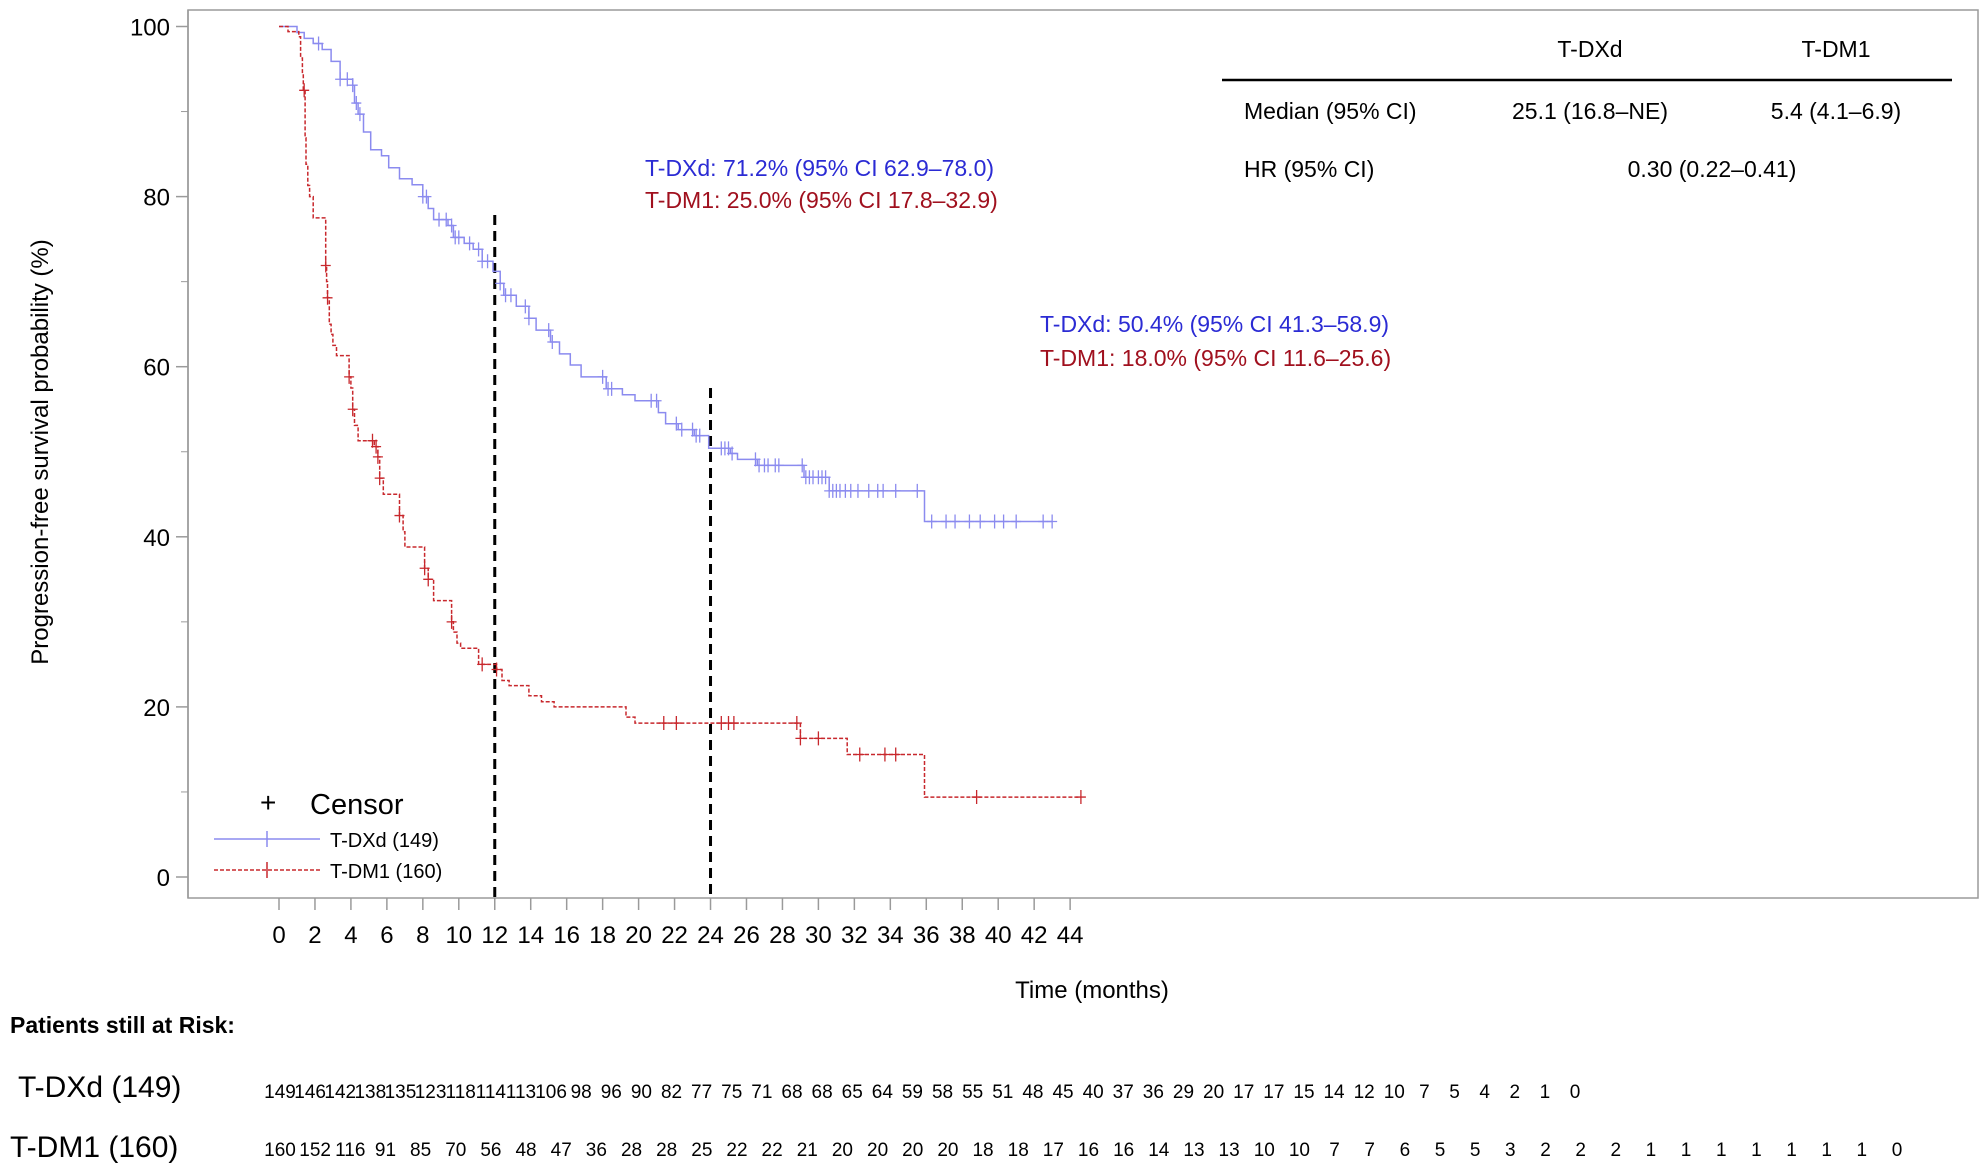  Describe the element at coordinates (551, 1092) in the screenshot. I see `risk-count-tdxd: 106` at that location.